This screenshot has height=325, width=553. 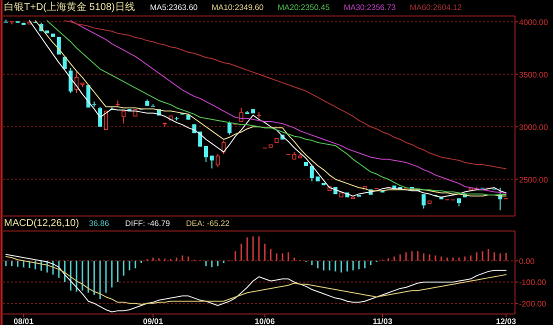 What do you see at coordinates (533, 127) in the screenshot?
I see `y-tick-label: 3000.00` at bounding box center [533, 127].